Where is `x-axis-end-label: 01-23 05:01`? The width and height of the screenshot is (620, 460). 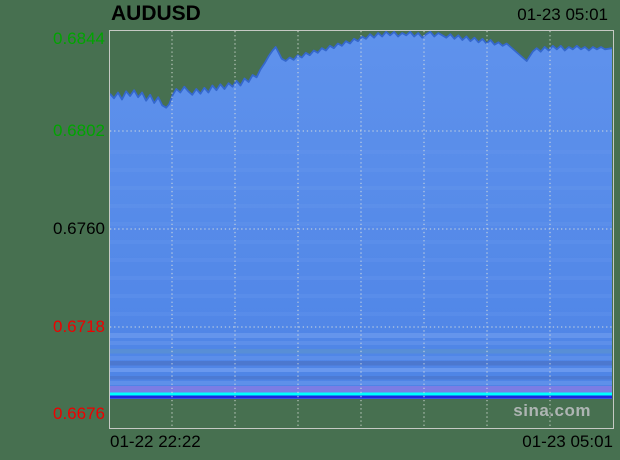 x-axis-end-label: 01-23 05:01 is located at coordinates (567, 441).